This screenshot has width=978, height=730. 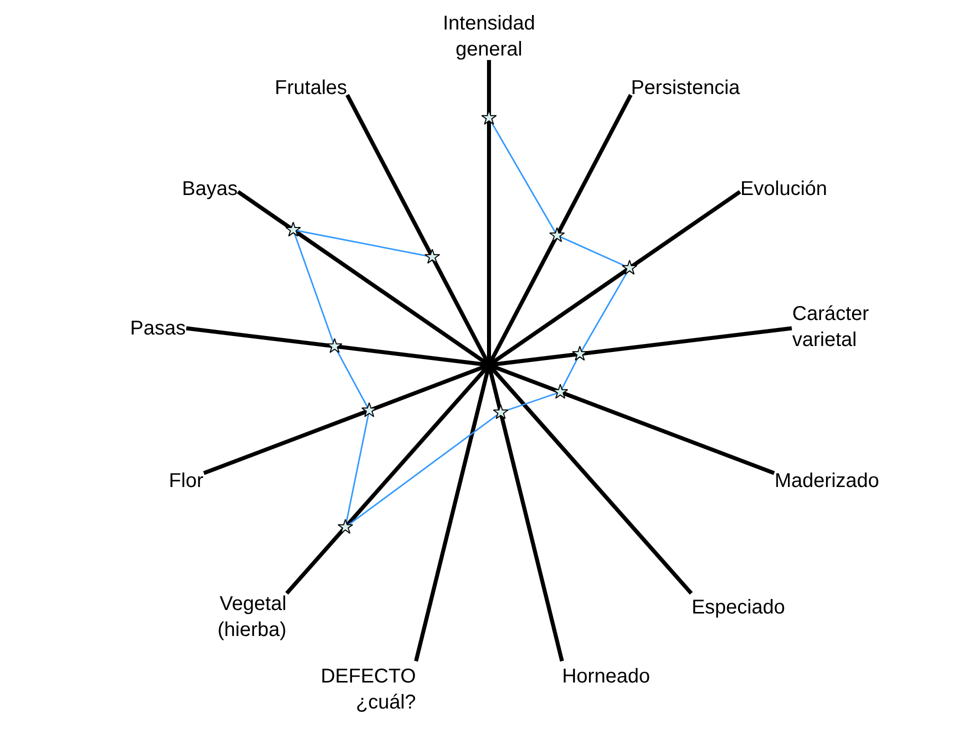 What do you see at coordinates (186, 481) in the screenshot?
I see `spoke-label: Flor` at bounding box center [186, 481].